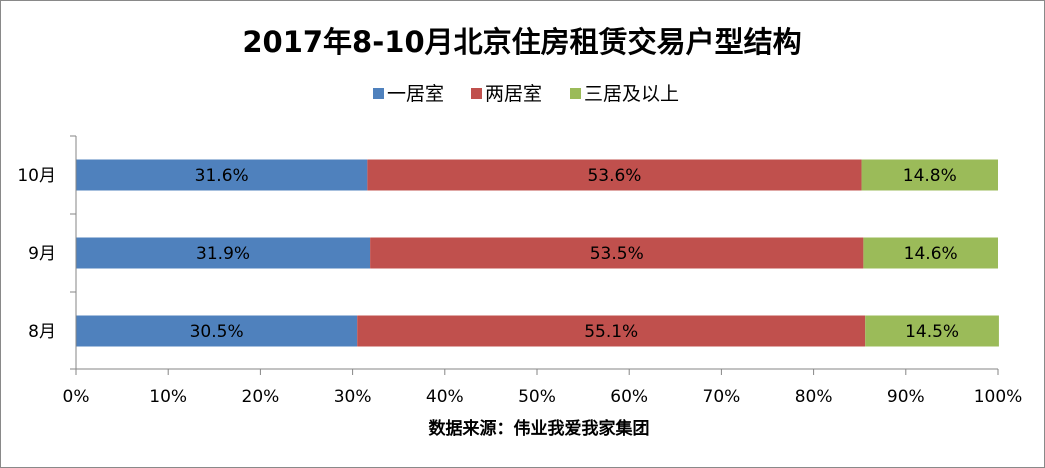 The height and width of the screenshot is (468, 1045). I want to click on bar-series-3-9月, so click(930, 253).